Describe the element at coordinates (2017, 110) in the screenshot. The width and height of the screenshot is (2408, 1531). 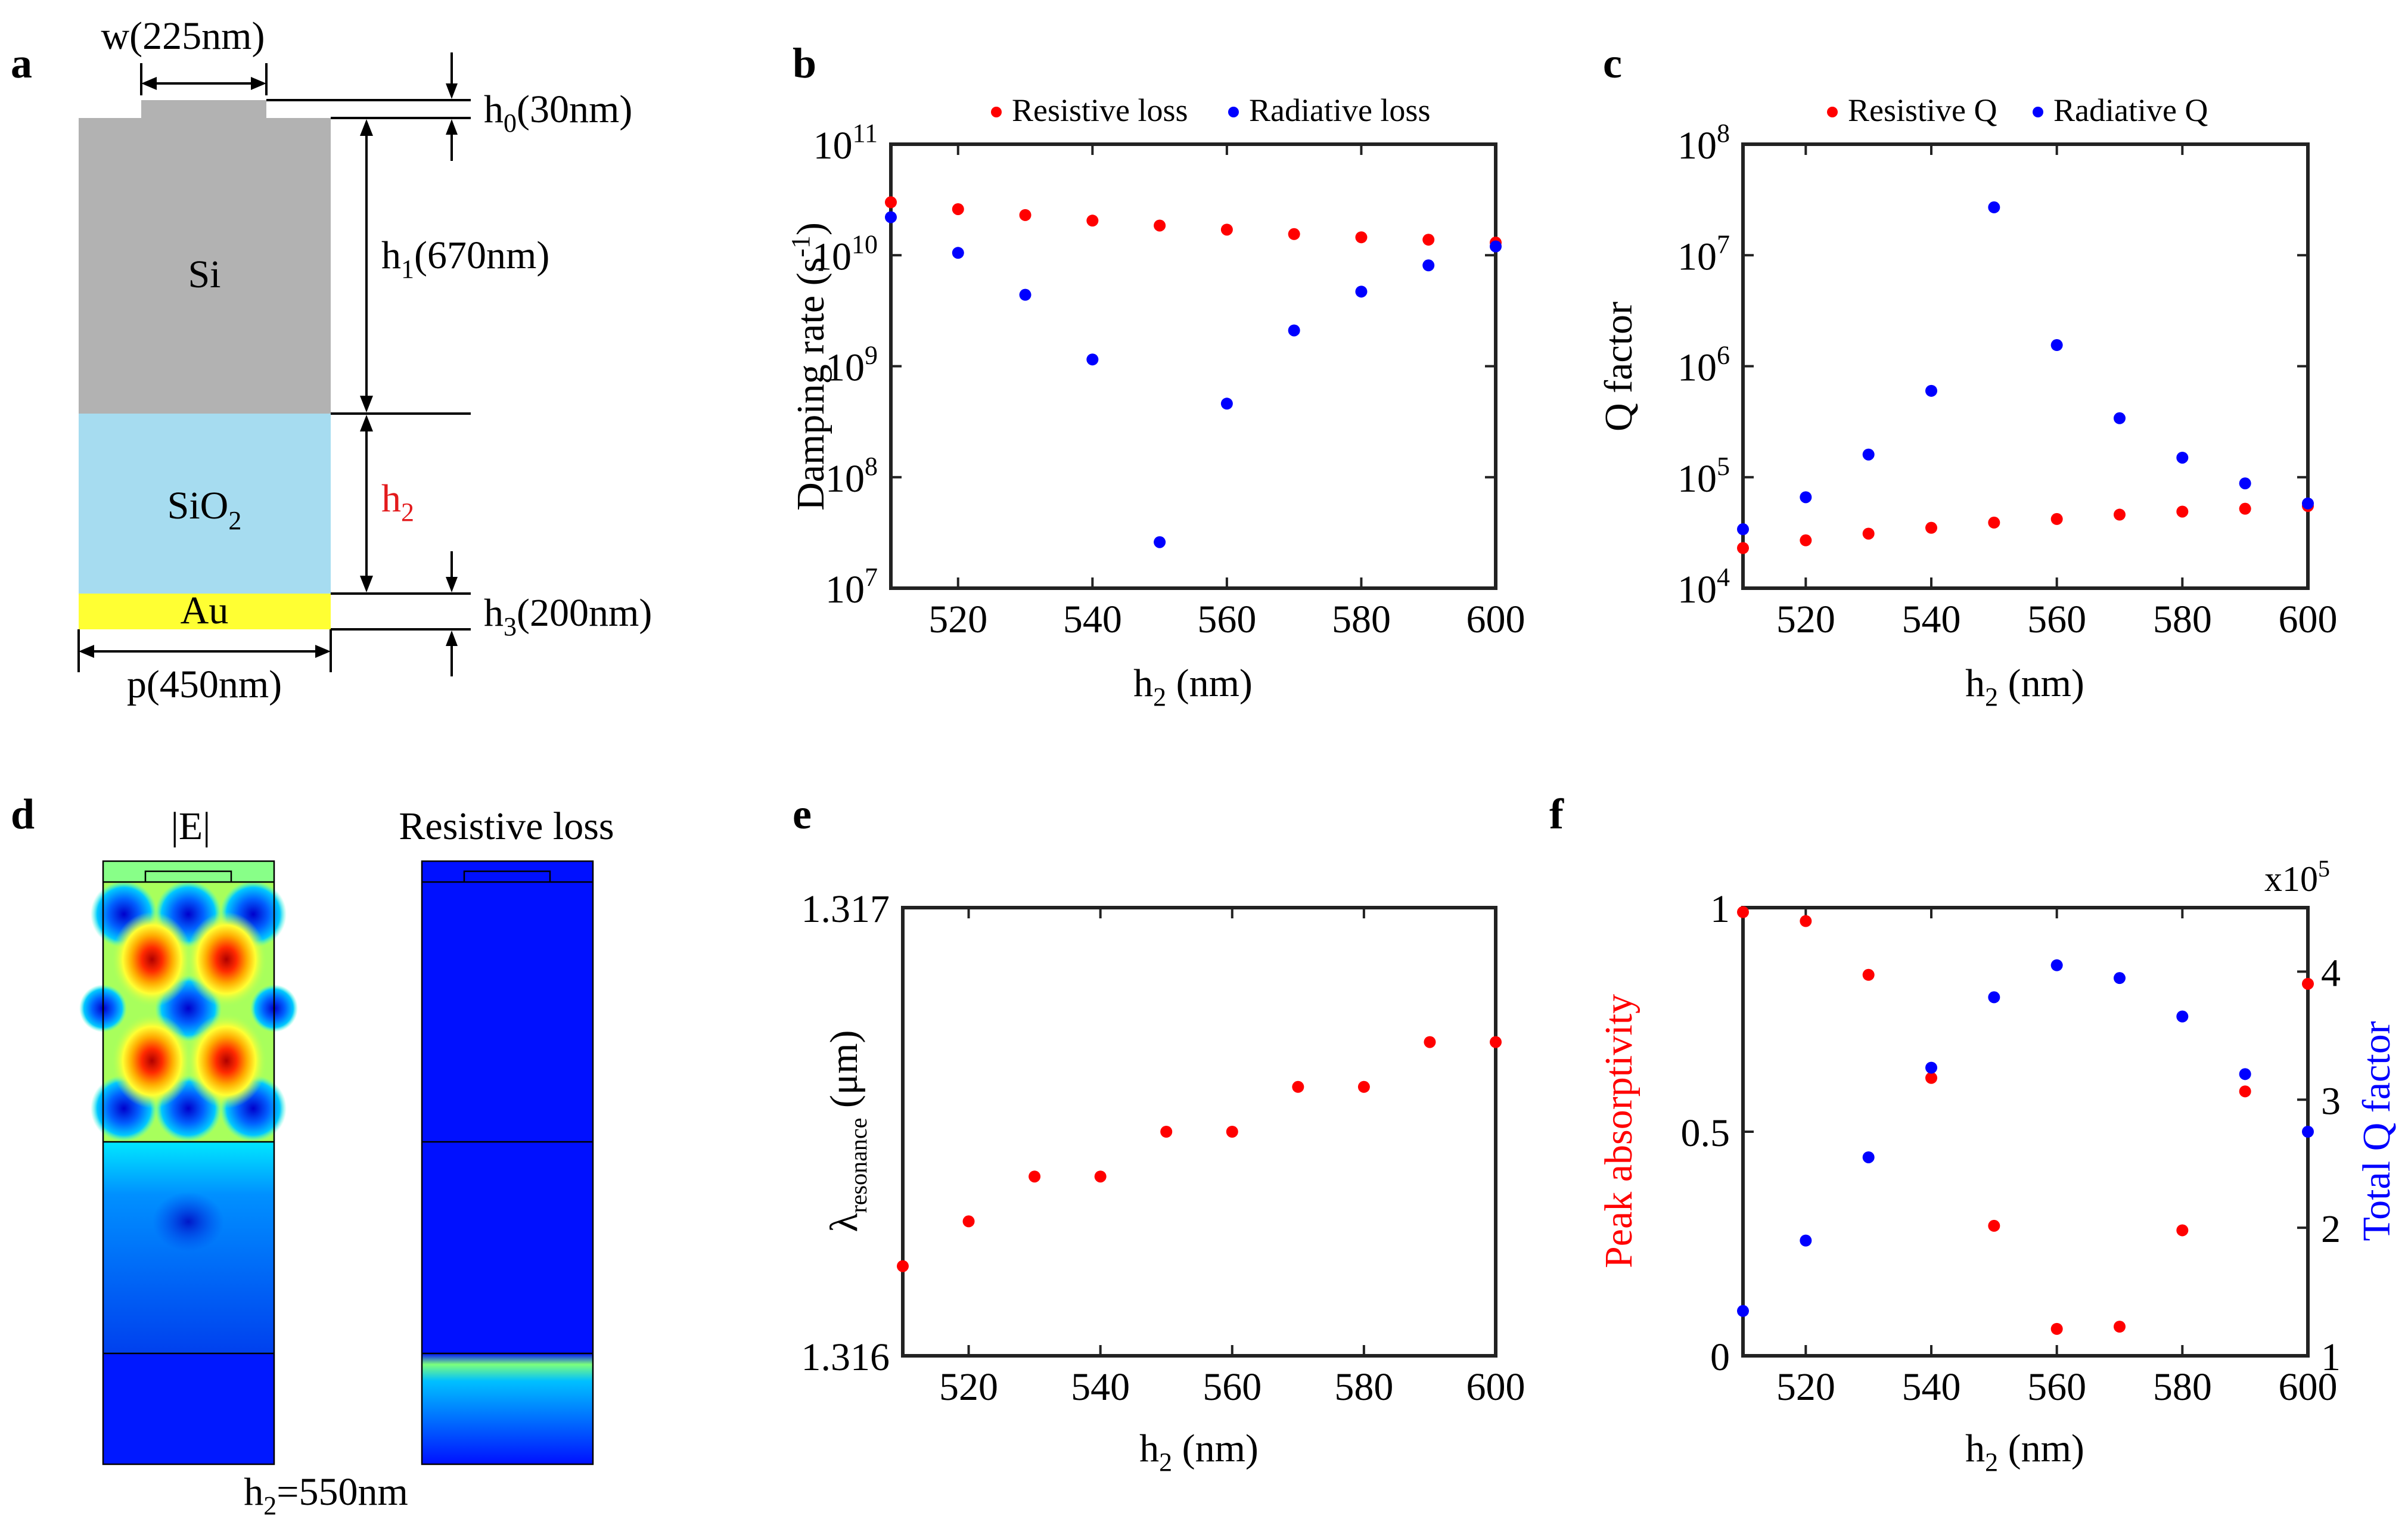
I see `legend-c: Resistive Q Radiative Q` at that location.